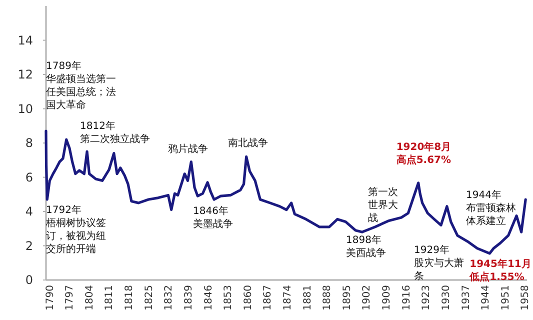 Image resolution: width=533 pixels, height=320 pixels. I want to click on annotation: 第一次世界大战, so click(383, 205).